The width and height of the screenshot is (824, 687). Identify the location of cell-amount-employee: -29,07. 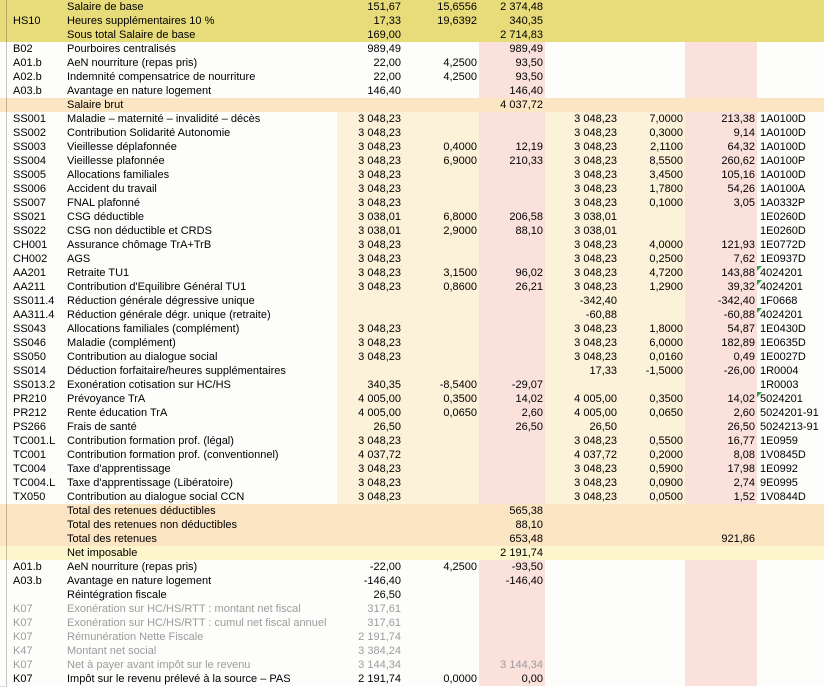
(512, 385).